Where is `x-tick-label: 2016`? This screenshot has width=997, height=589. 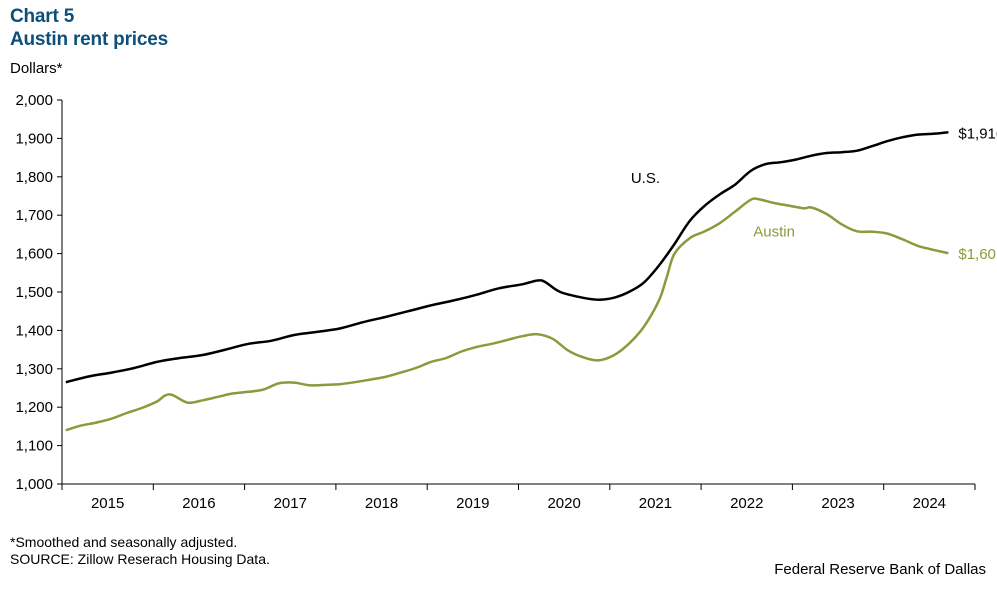
x-tick-label: 2016 is located at coordinates (198, 503).